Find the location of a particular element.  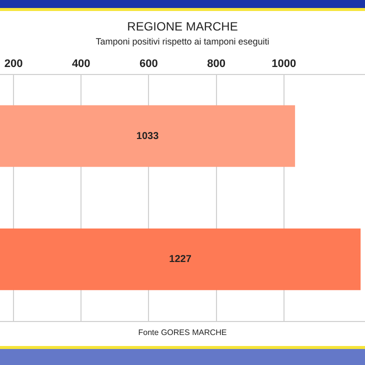

x-tick-label: 800 is located at coordinates (216, 64).